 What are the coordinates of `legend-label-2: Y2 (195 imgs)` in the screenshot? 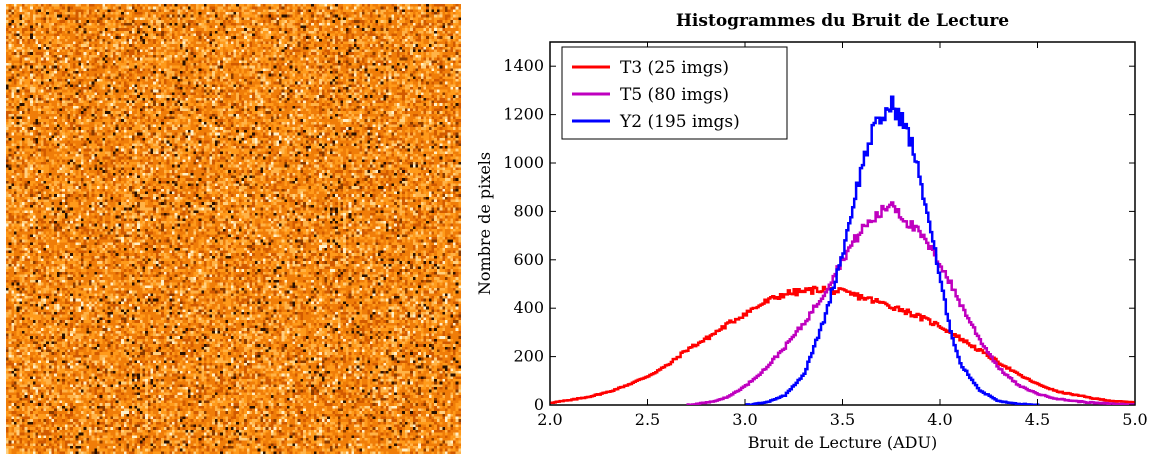 It's located at (679, 122).